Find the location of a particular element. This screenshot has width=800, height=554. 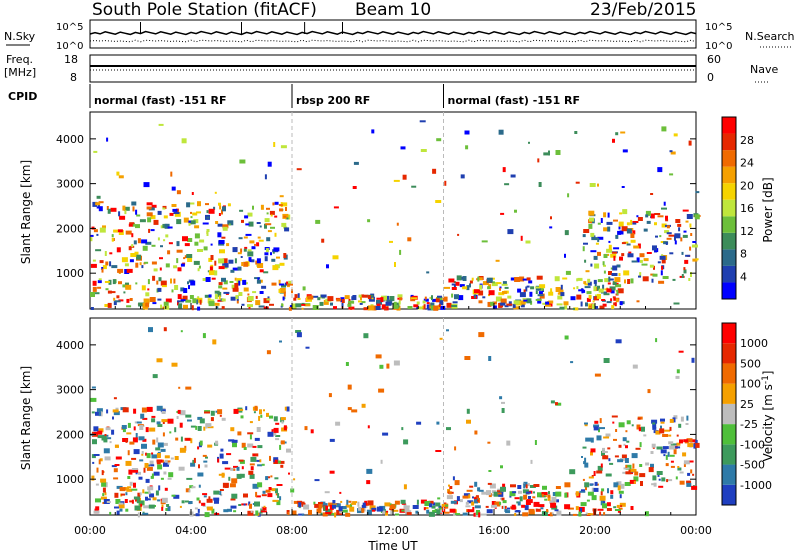

power-ytick-label: 1000 is located at coordinates (70, 273).